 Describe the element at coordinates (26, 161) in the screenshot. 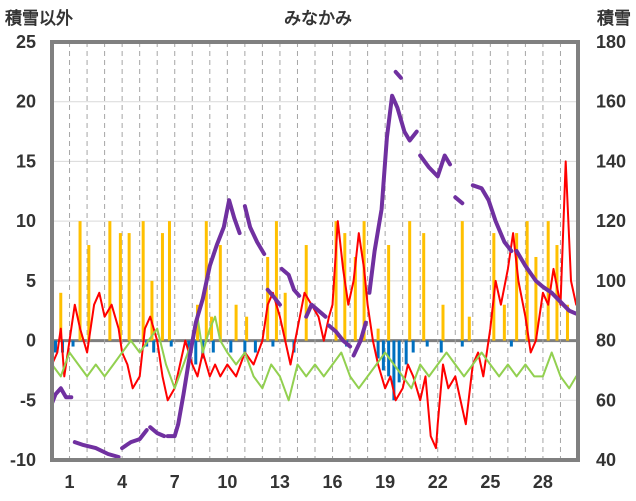

I see `y-tick-label: 15` at that location.